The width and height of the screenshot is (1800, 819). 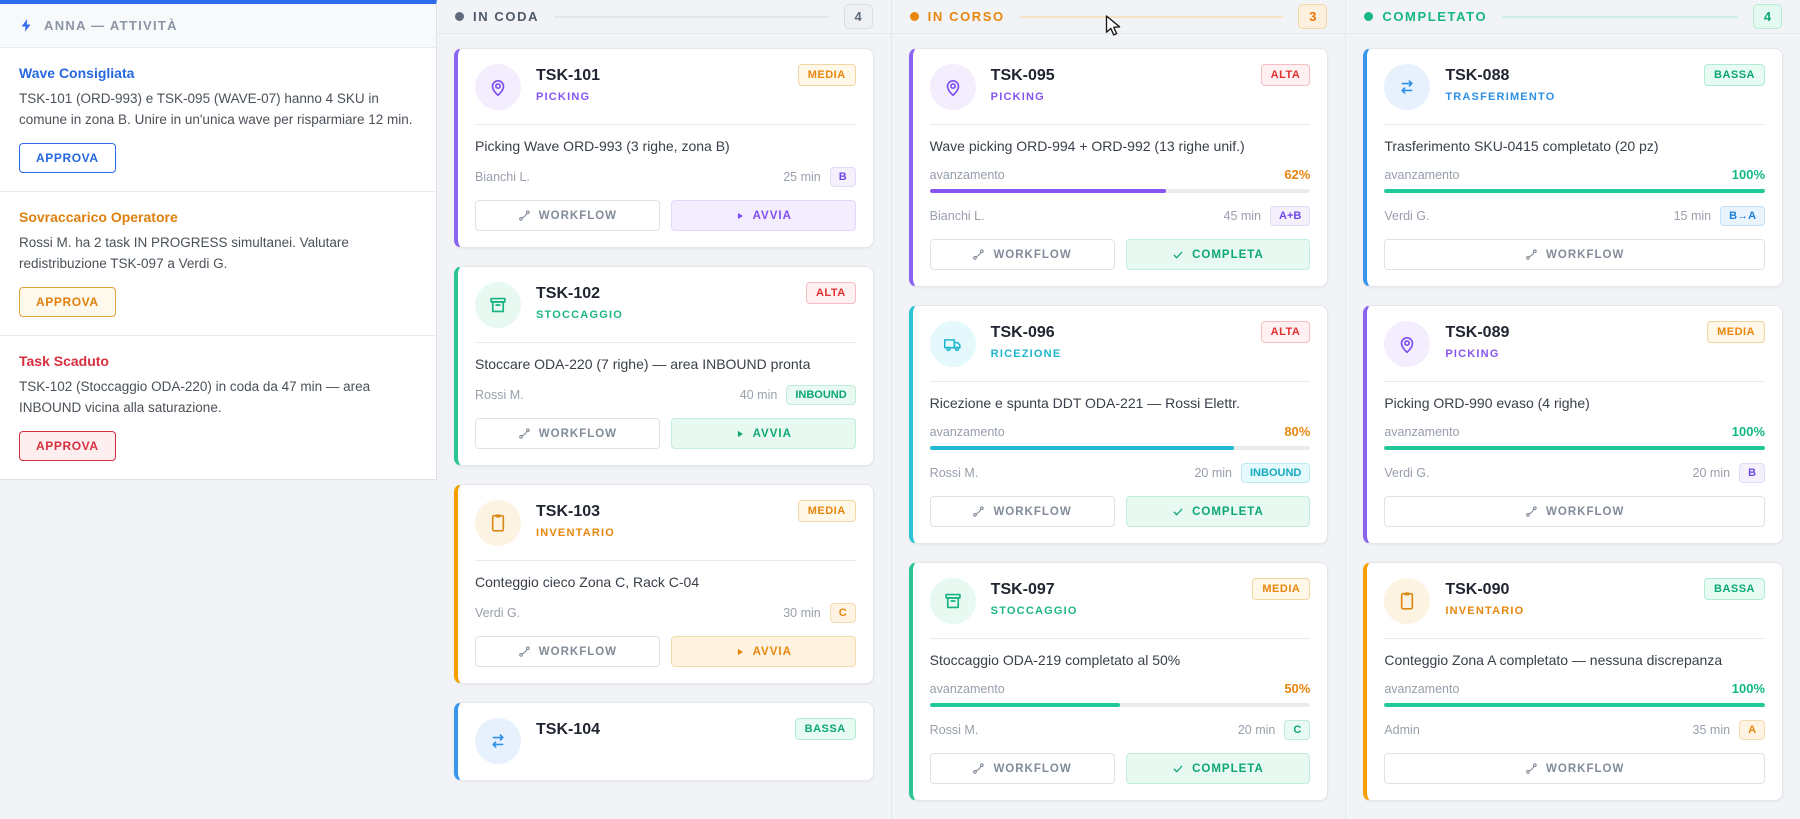 What do you see at coordinates (1120, 174) in the screenshot?
I see `progress-row: avanzamento 62%` at bounding box center [1120, 174].